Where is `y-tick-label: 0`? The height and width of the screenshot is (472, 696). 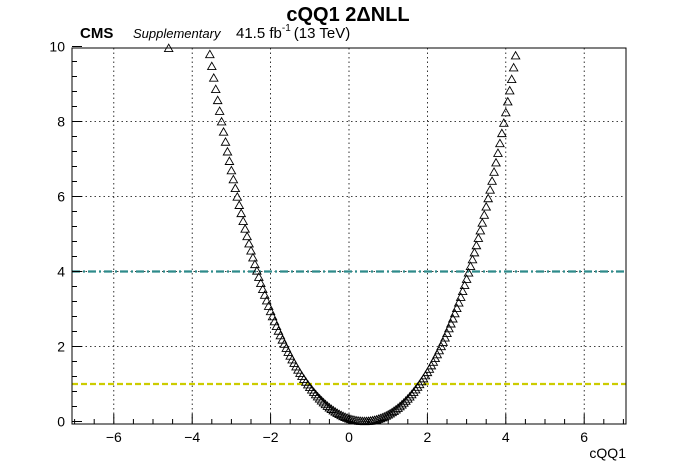 y-tick-label: 0 is located at coordinates (61, 422).